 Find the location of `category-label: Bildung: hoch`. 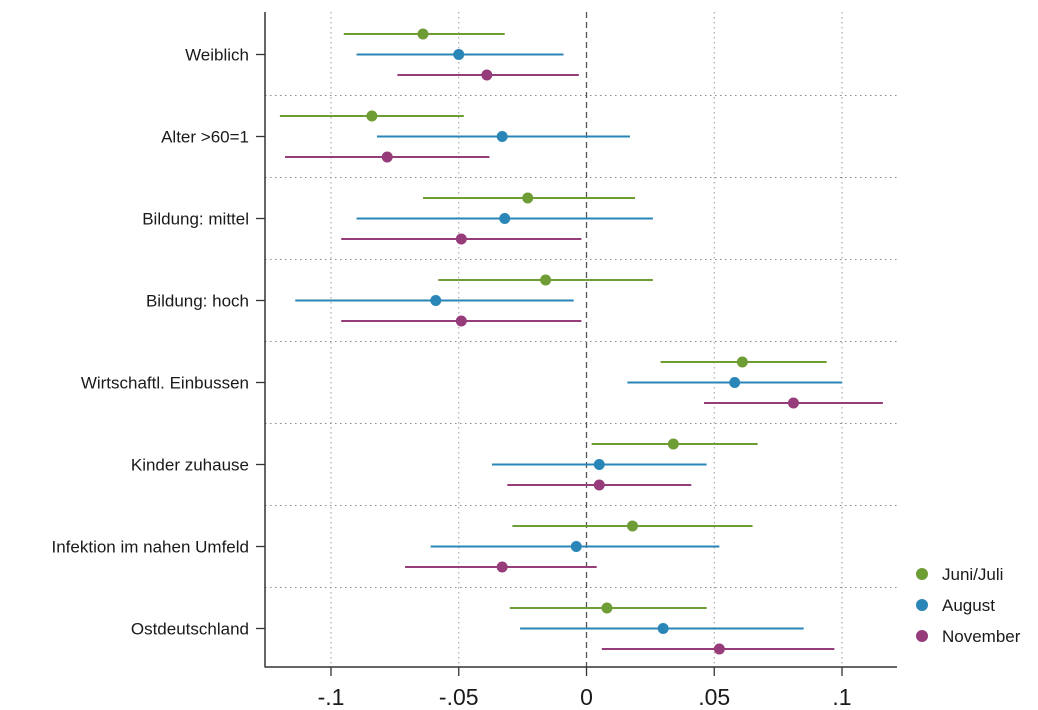

category-label: Bildung: hoch is located at coordinates (197, 301).